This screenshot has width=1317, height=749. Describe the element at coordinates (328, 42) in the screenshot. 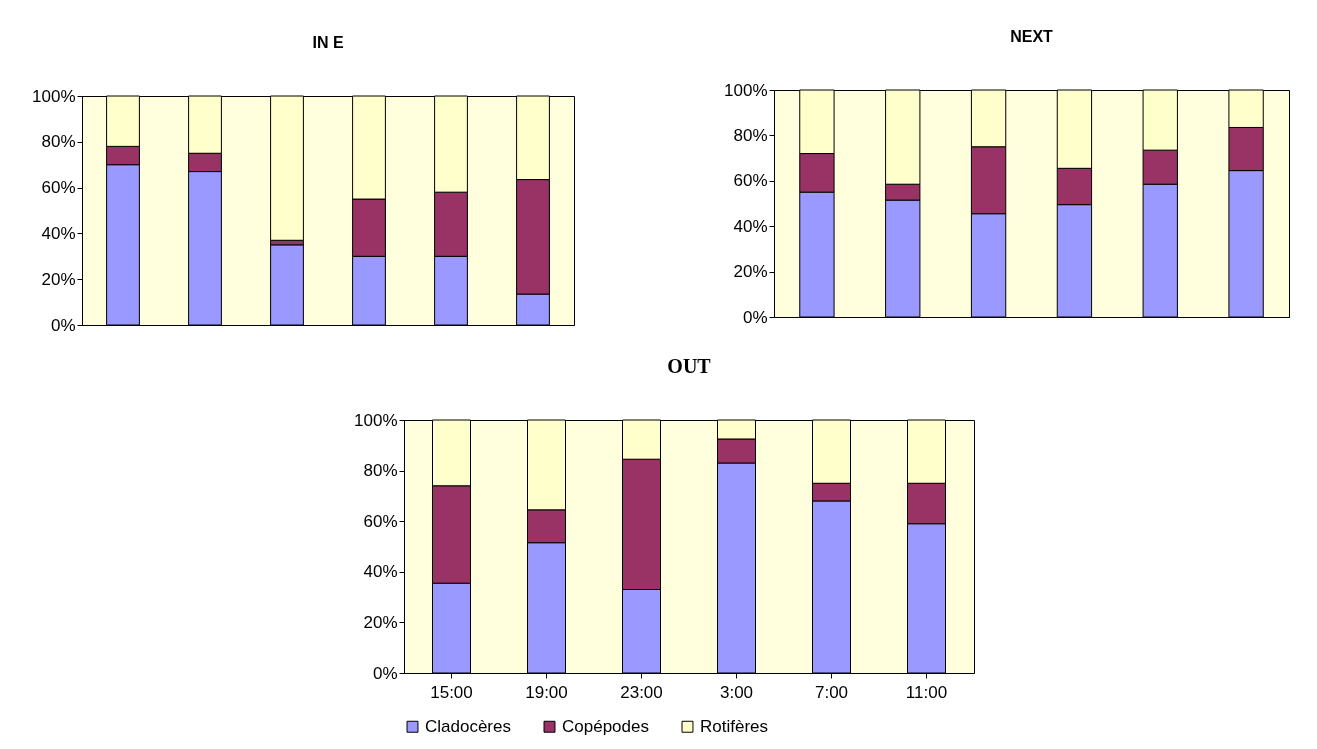

I see `chart-title: IN E` at that location.